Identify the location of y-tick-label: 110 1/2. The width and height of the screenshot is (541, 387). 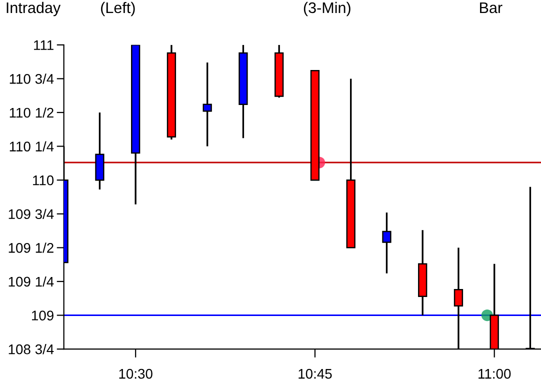
(32, 112).